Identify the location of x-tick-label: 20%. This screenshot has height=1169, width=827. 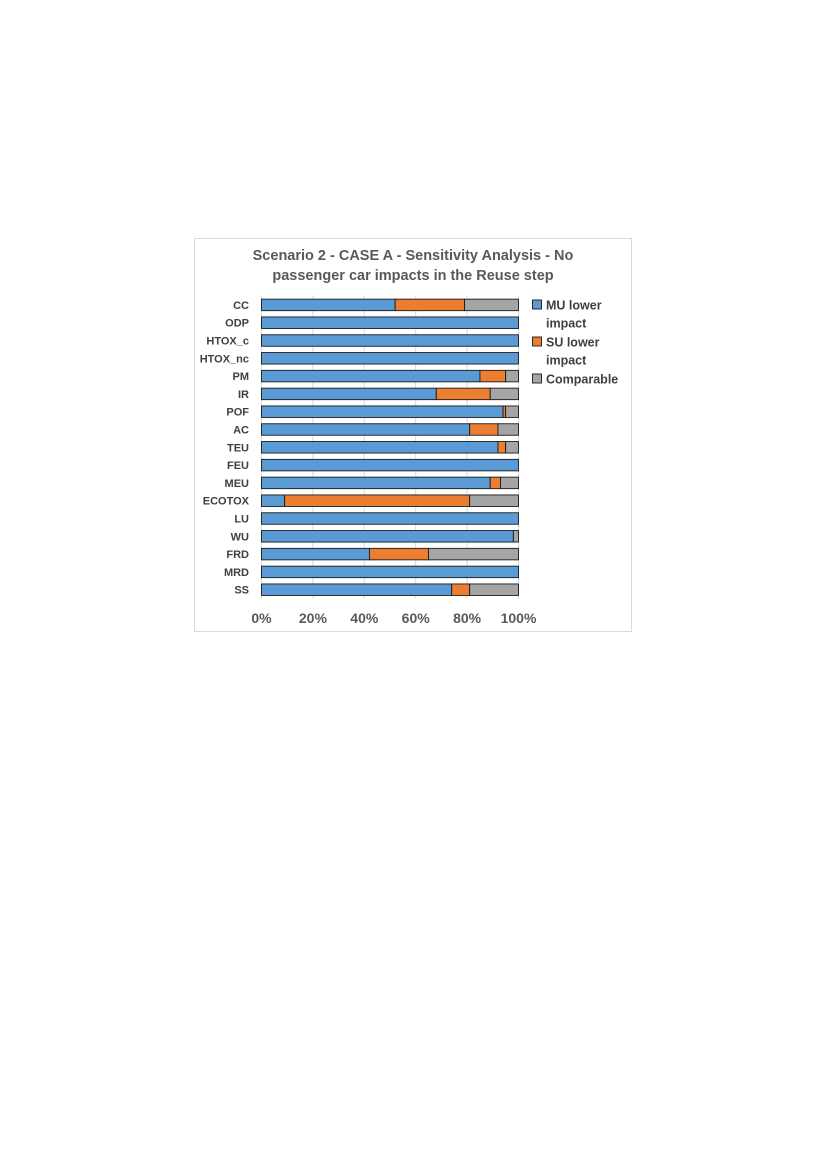
(313, 618).